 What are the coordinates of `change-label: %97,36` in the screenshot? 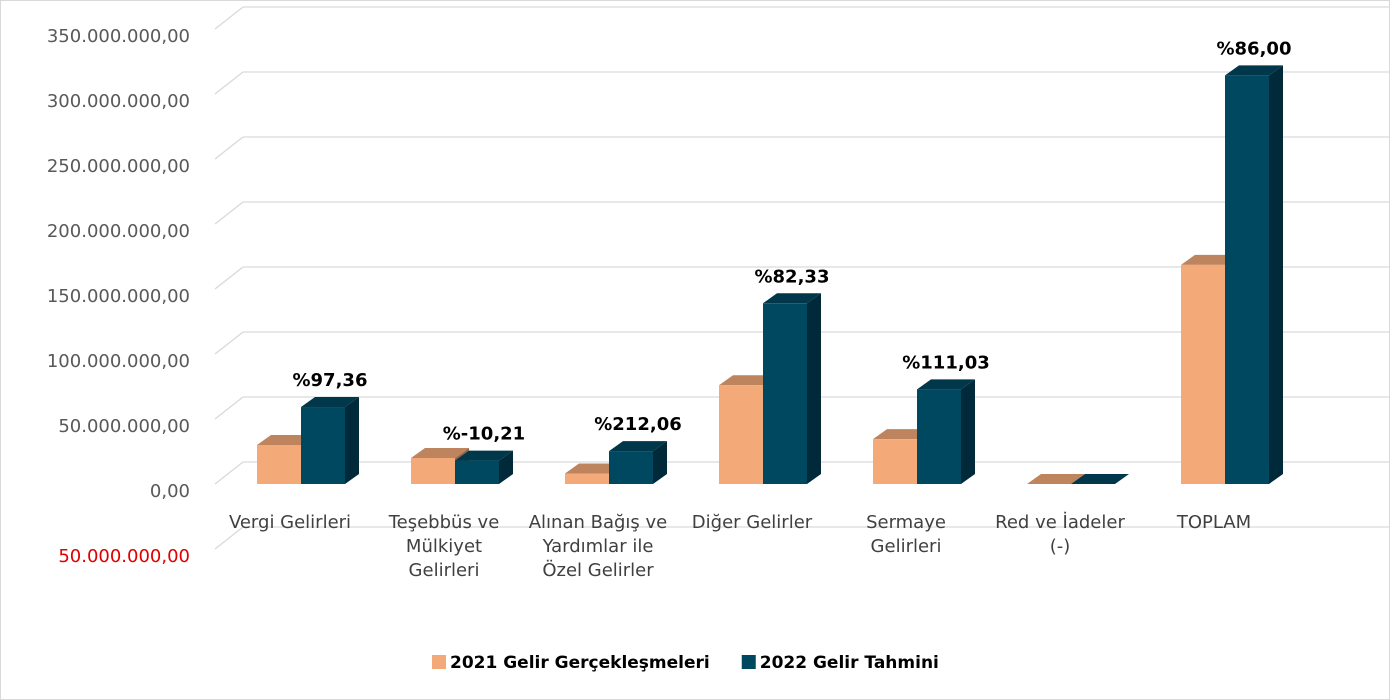 It's located at (330, 380).